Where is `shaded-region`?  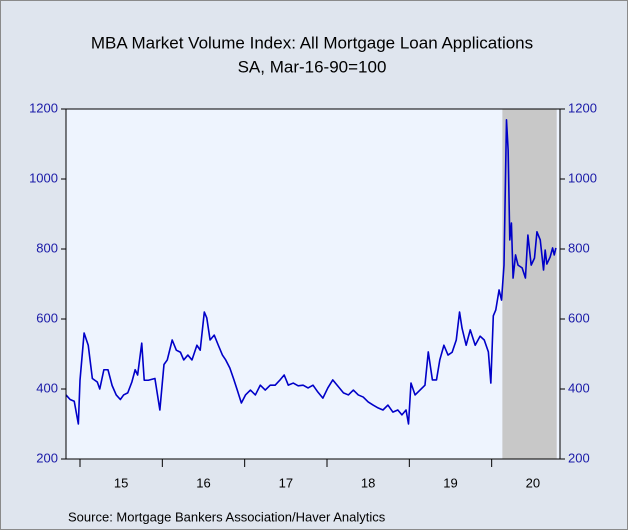 shaded-region is located at coordinates (529, 284).